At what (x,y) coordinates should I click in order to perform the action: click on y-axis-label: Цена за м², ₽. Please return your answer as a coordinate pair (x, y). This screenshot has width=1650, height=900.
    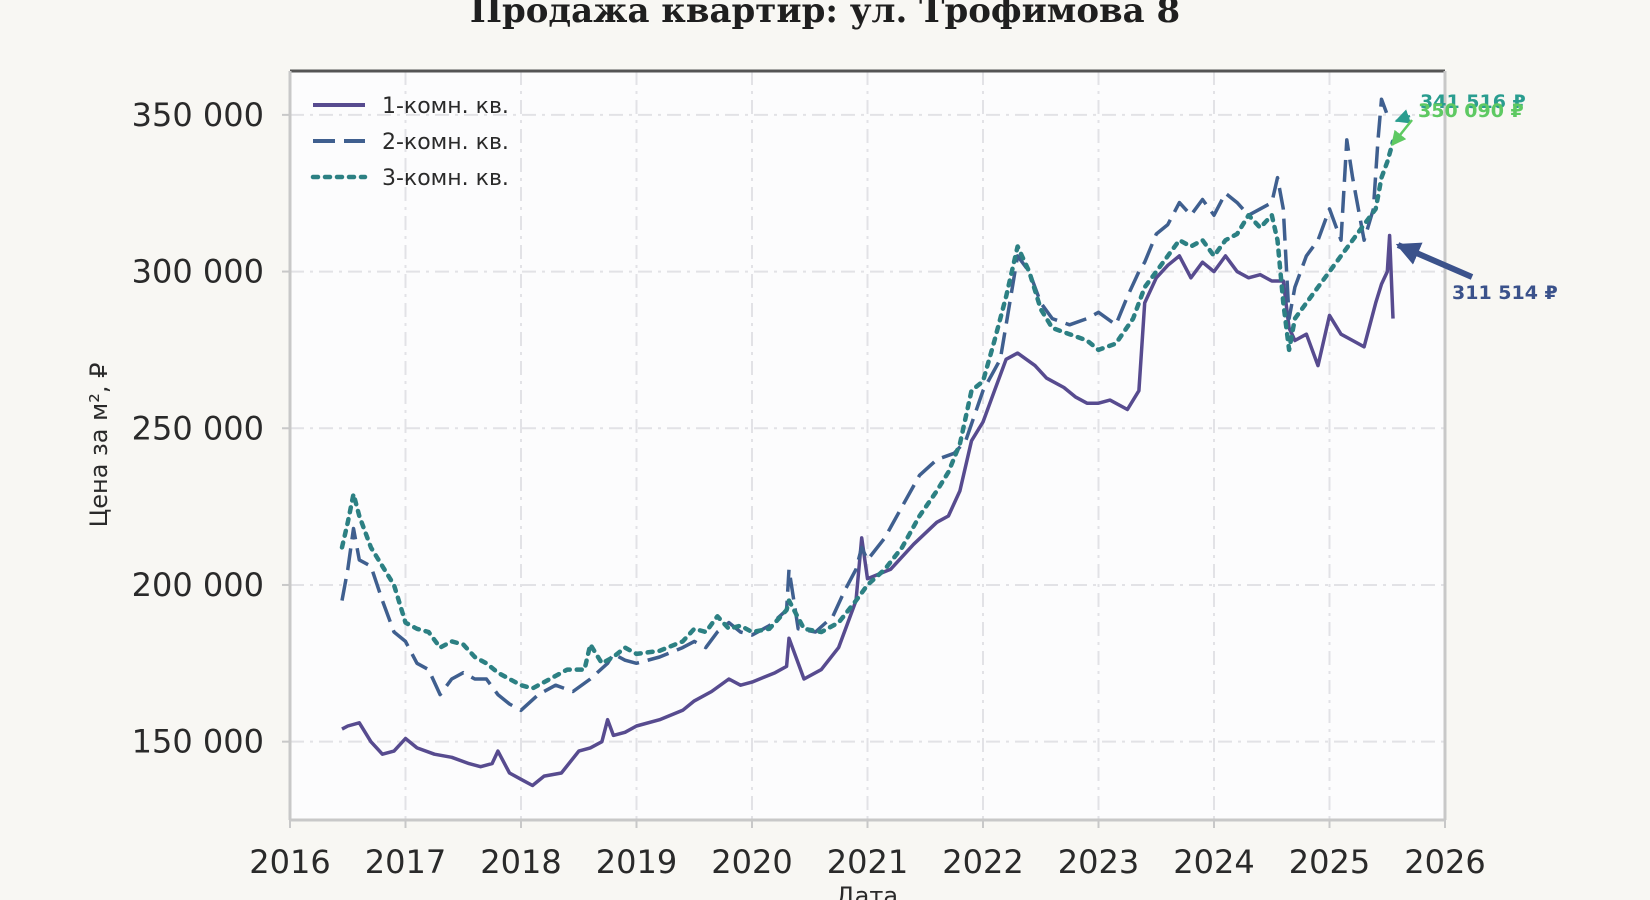
    Looking at the image, I should click on (99, 445).